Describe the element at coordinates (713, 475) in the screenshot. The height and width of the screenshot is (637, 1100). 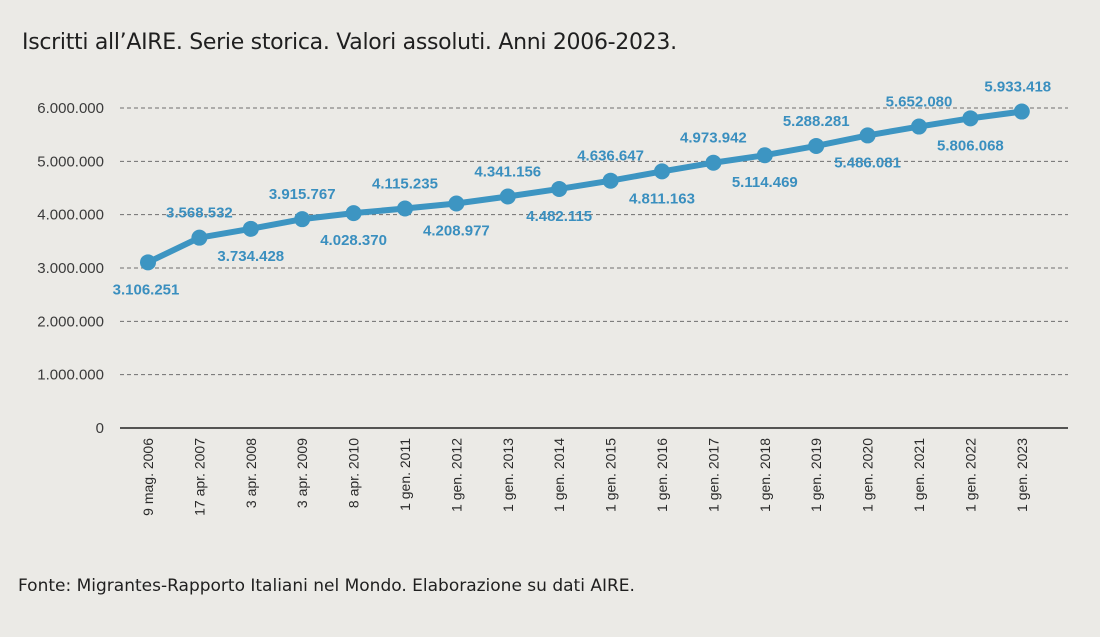
I see `x-tick-label: 1 gen. 2017` at that location.